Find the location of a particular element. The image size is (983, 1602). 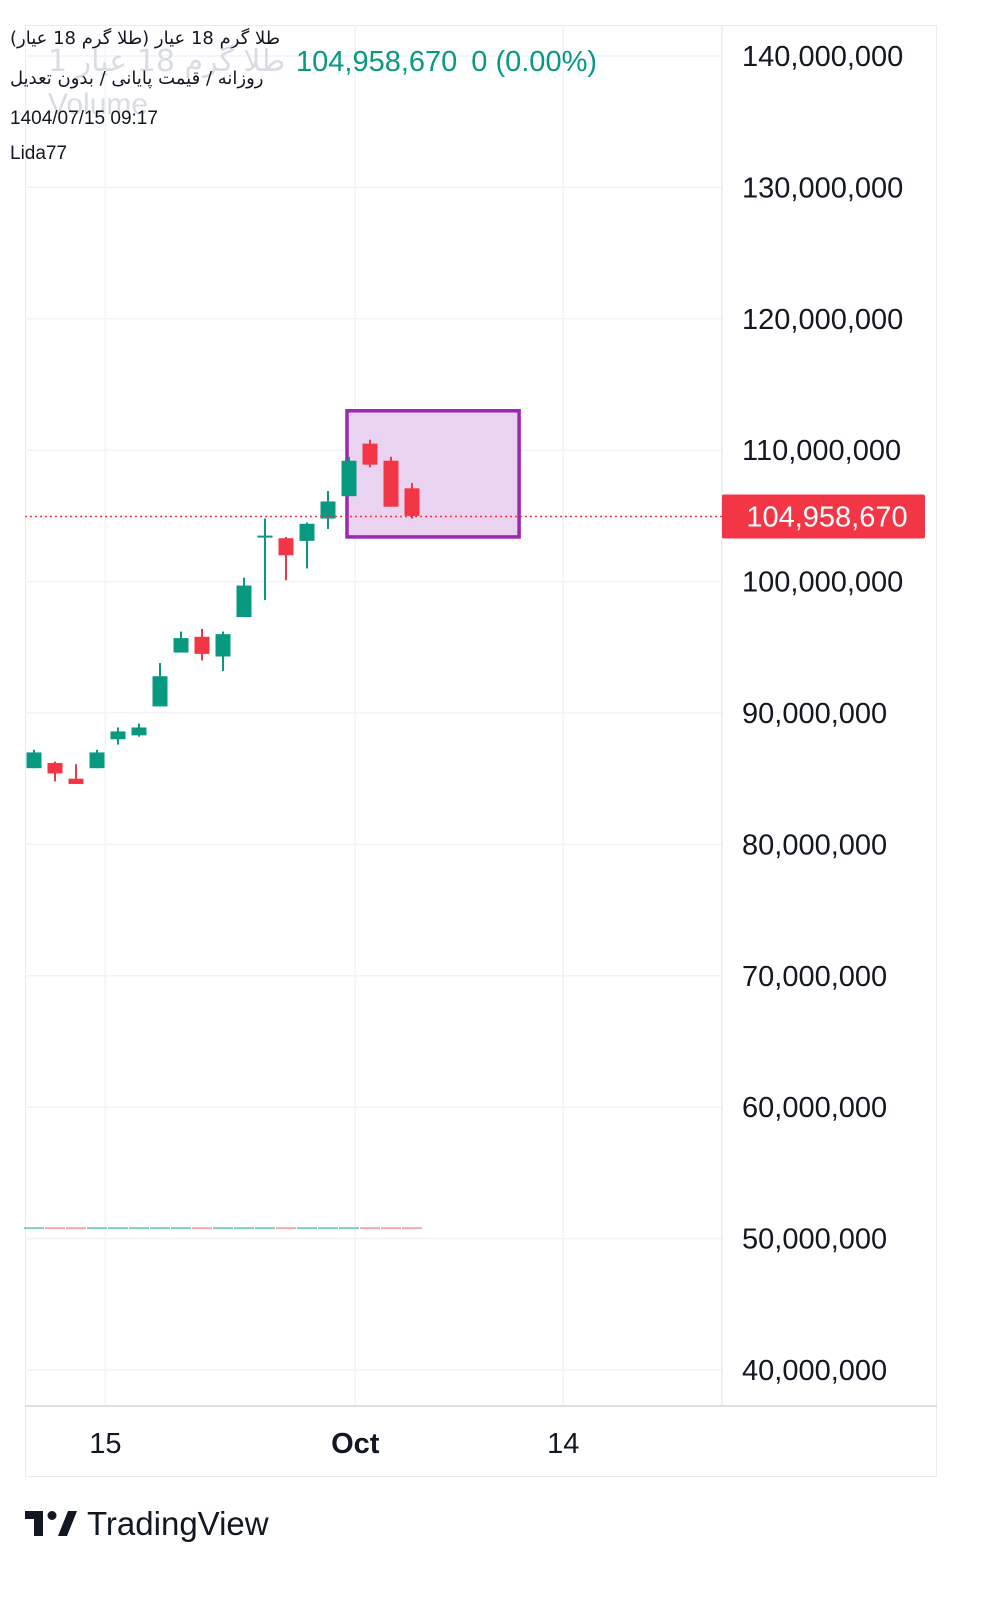

y-tick-label: 60,000,000 is located at coordinates (814, 1108).